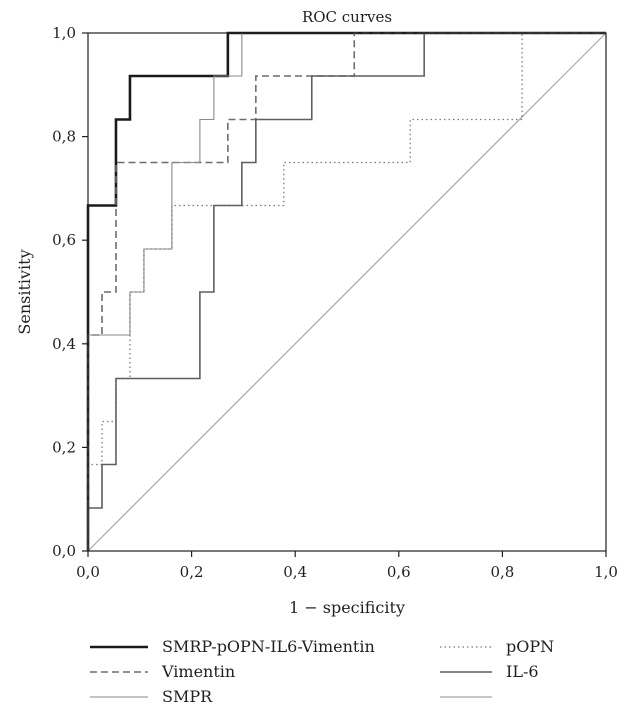  I want to click on x-tick-label: 0,2, so click(192, 572).